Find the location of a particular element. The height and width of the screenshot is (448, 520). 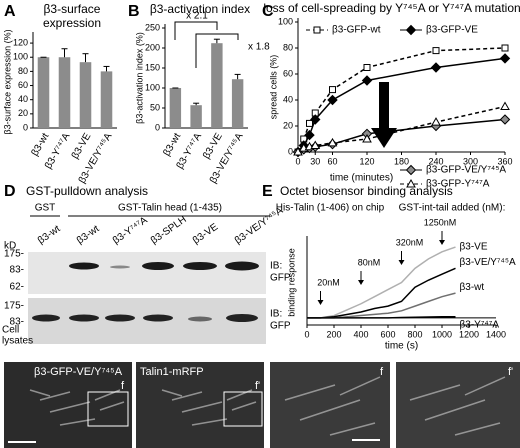

annotation: x 1.8 is located at coordinates (259, 47).